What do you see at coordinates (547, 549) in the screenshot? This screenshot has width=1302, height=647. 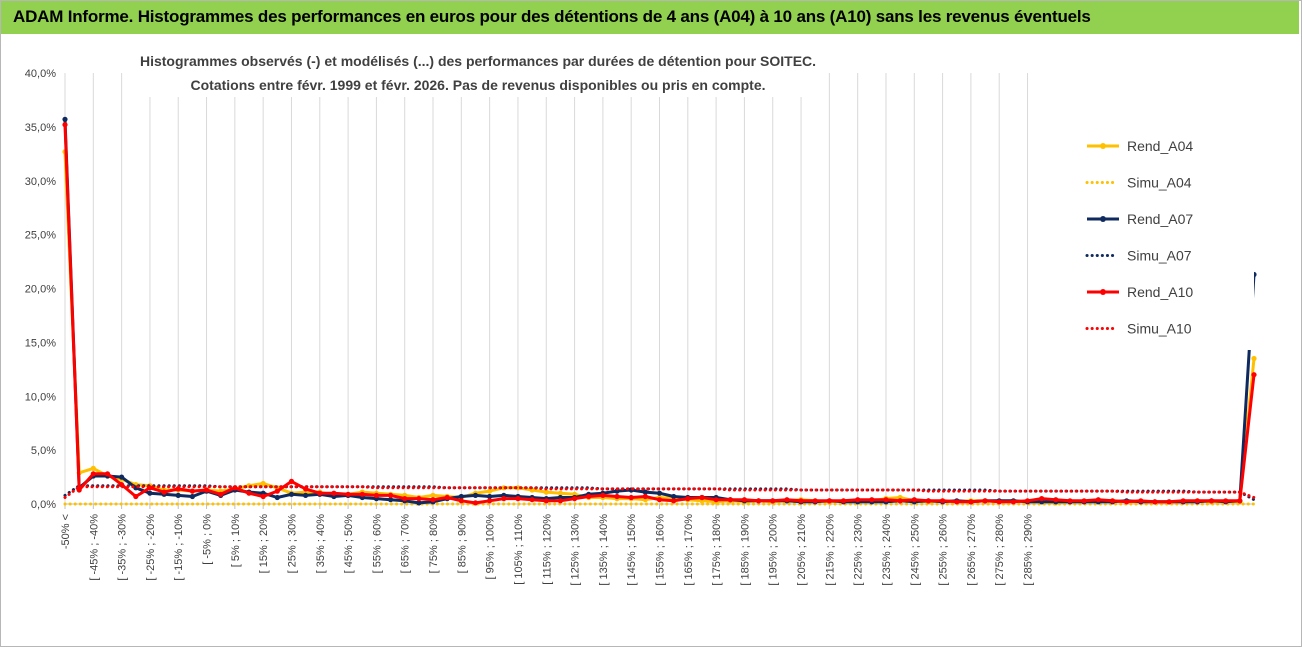 I see `x-tick-label: [ 115% ; 120%` at bounding box center [547, 549].